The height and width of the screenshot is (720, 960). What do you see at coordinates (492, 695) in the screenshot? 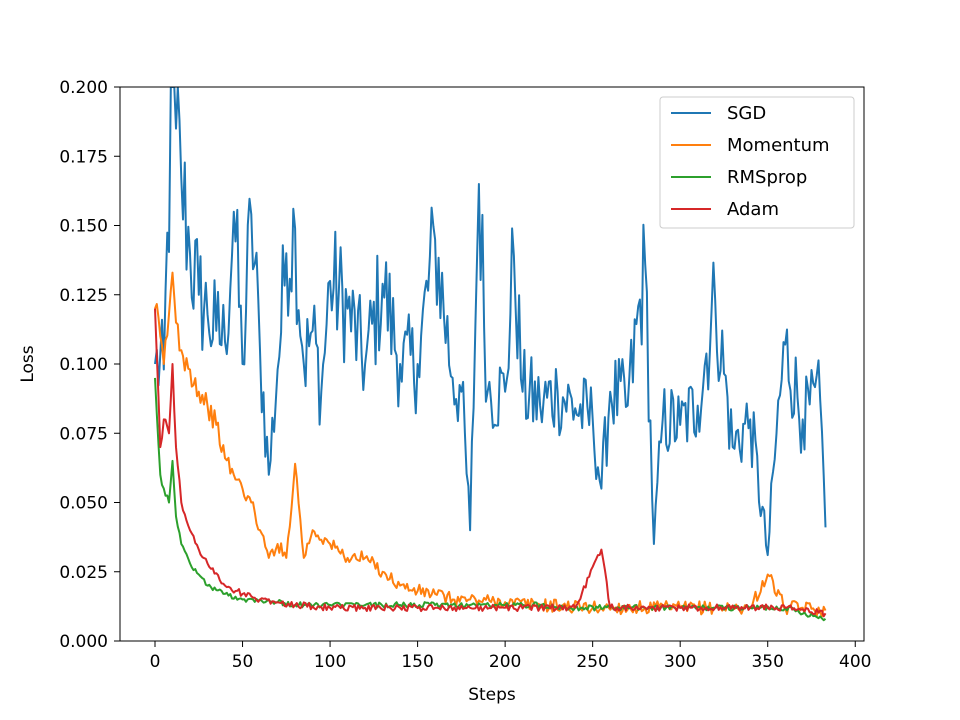
I see `x-axis-title: Steps` at bounding box center [492, 695].